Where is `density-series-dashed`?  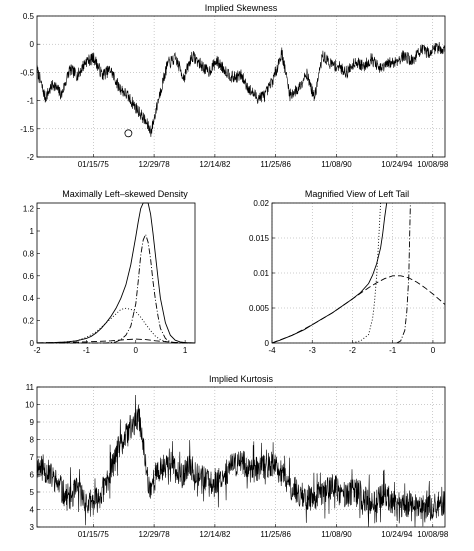
density-series-dashed is located at coordinates (116, 341).